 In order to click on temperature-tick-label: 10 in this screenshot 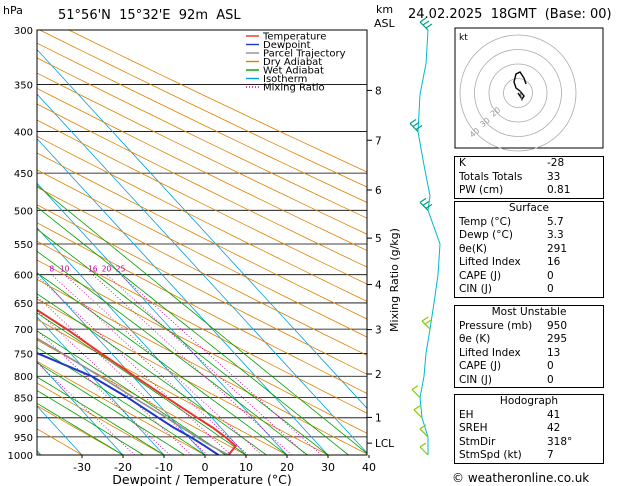, I will do `click(246, 467)`.